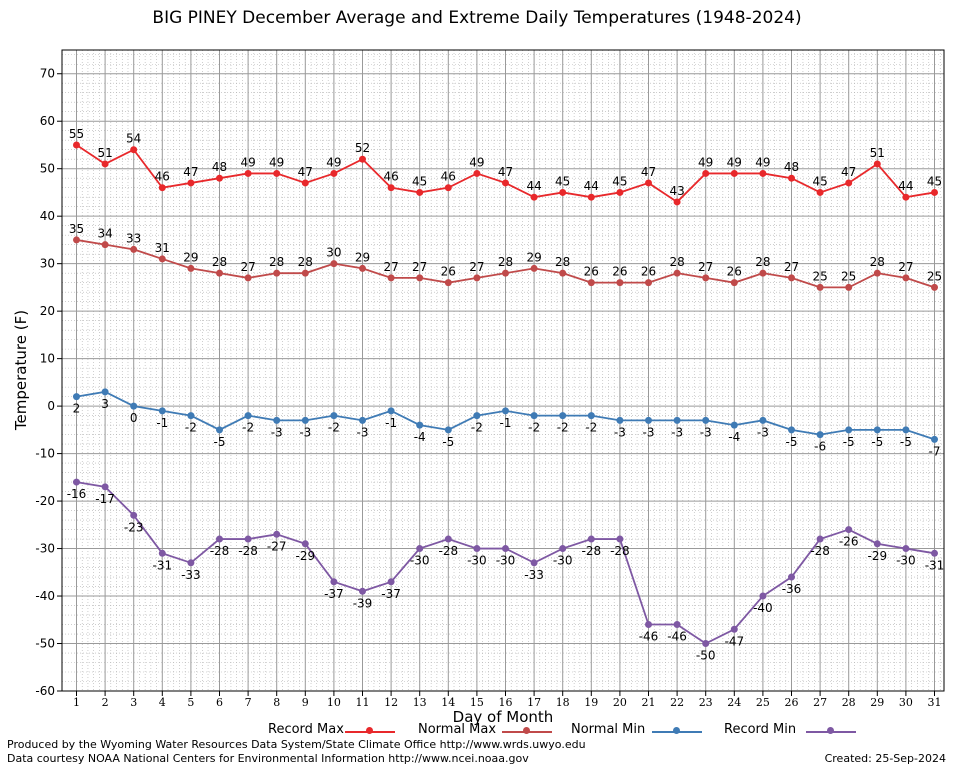 The height and width of the screenshot is (768, 954). I want to click on data-label-record-max: 54, so click(133, 139).